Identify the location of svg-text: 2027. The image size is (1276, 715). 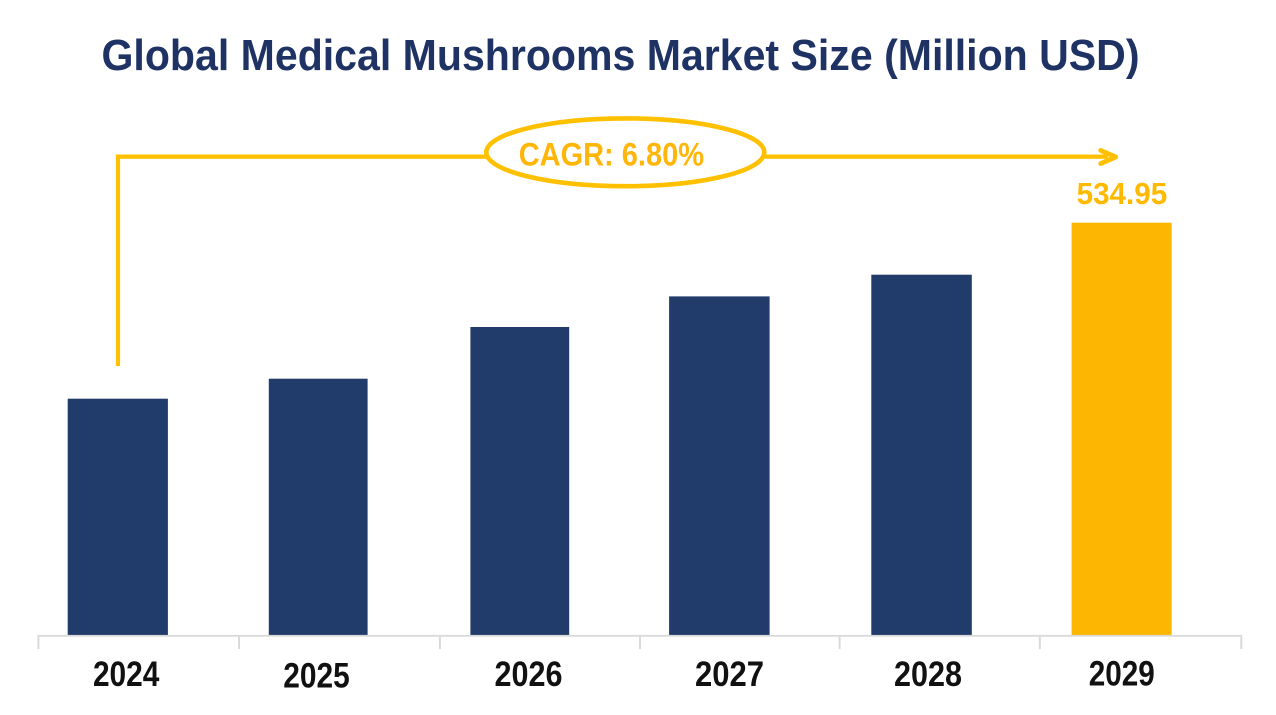
(729, 674).